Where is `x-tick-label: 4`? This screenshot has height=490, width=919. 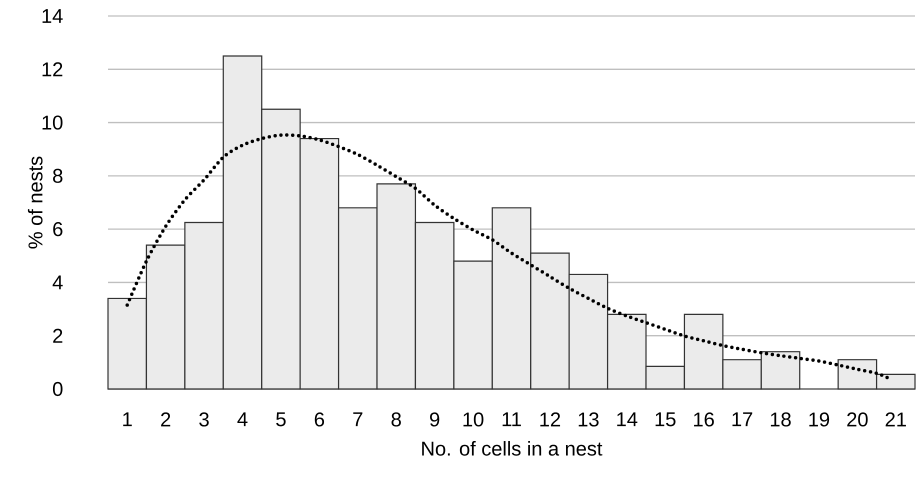
x-tick-label: 4 is located at coordinates (242, 419).